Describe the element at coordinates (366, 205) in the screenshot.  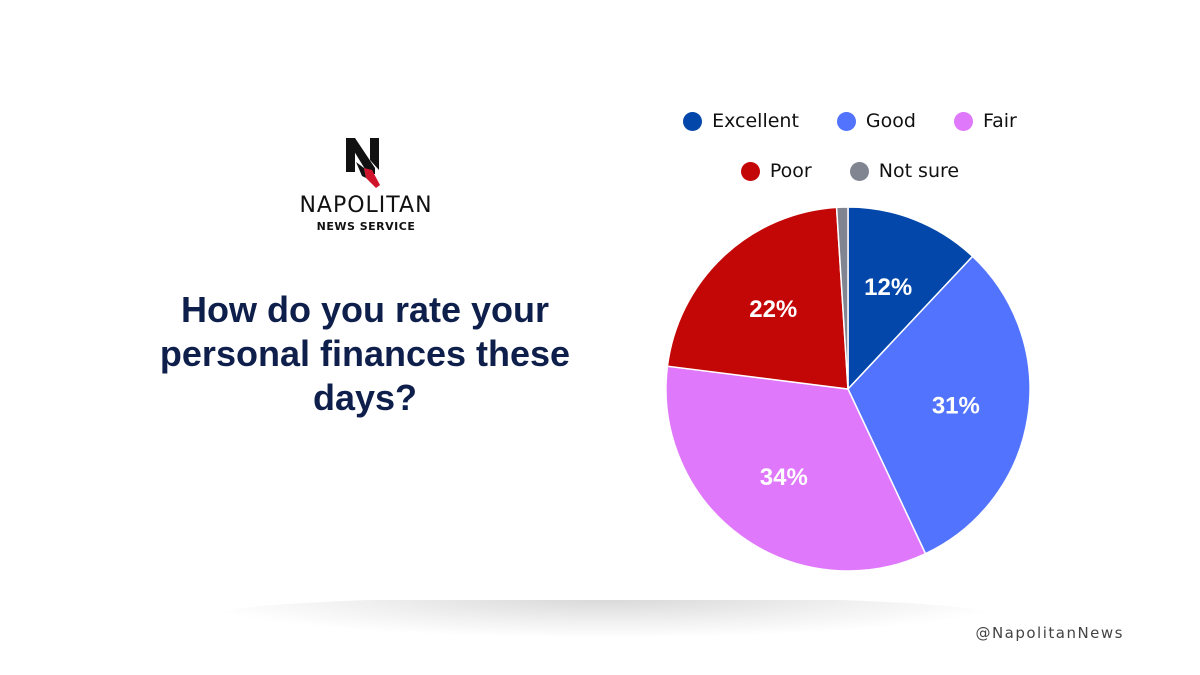
I see `logo-name: NAPOLITAN` at that location.